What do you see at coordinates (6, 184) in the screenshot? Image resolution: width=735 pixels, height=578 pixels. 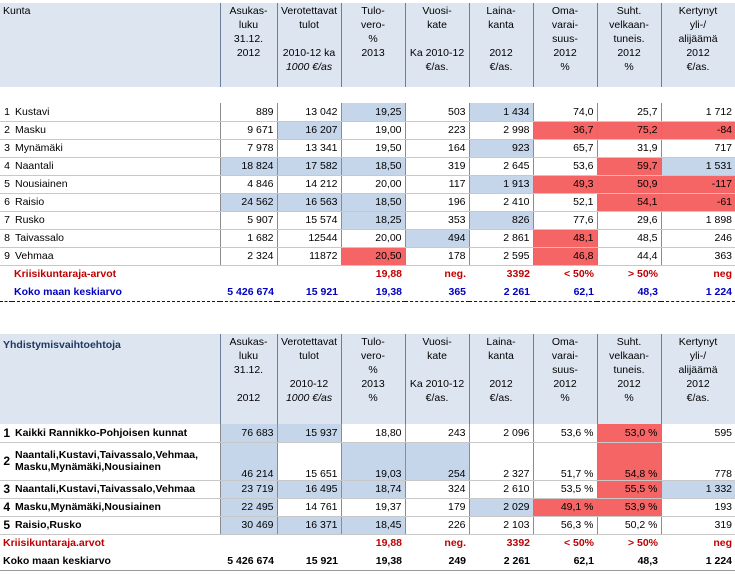 I see `row-number: 5` at bounding box center [6, 184].